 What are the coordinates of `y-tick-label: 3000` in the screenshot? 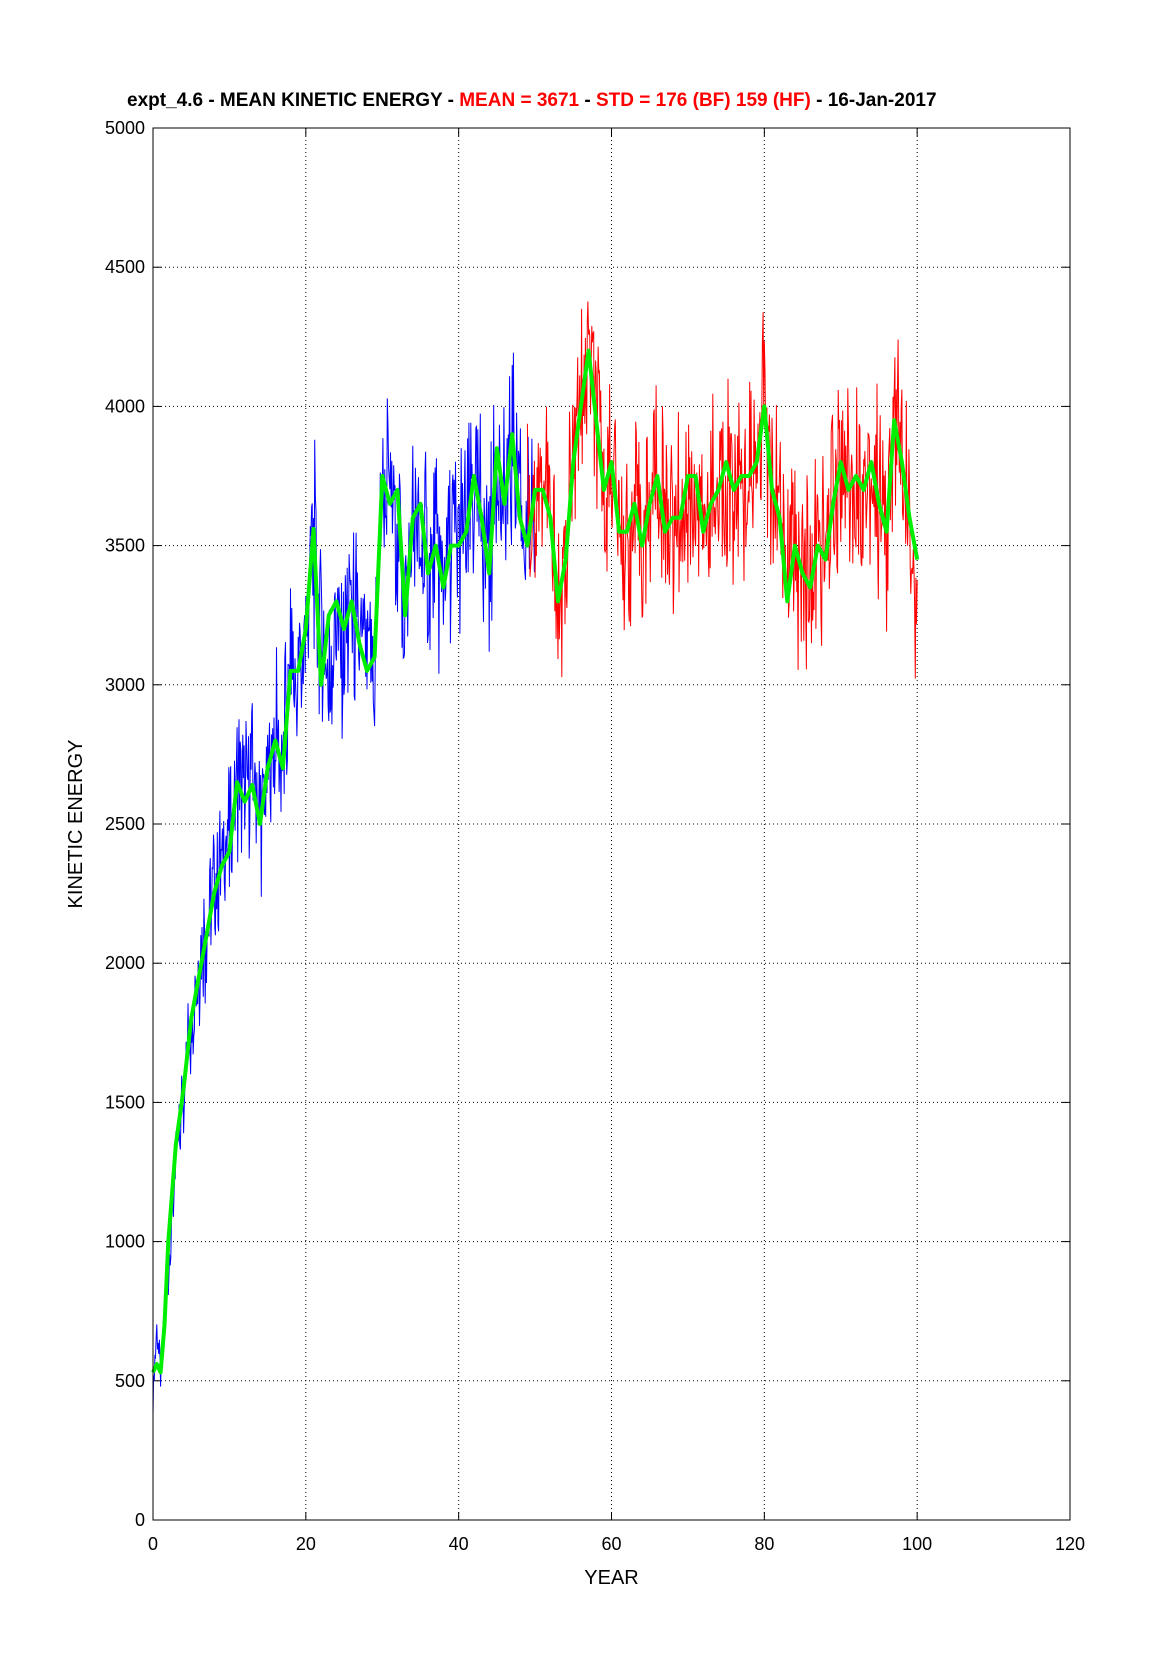 It's located at (125, 685).